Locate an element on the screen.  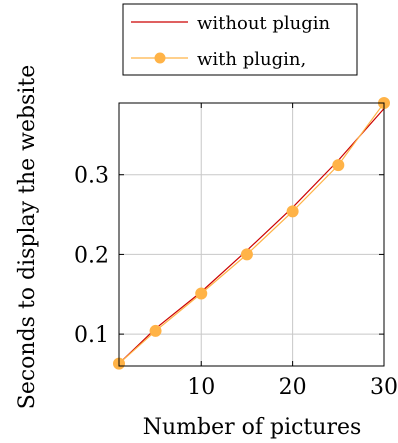
y-tick-label: 0.1 is located at coordinates (91, 335).